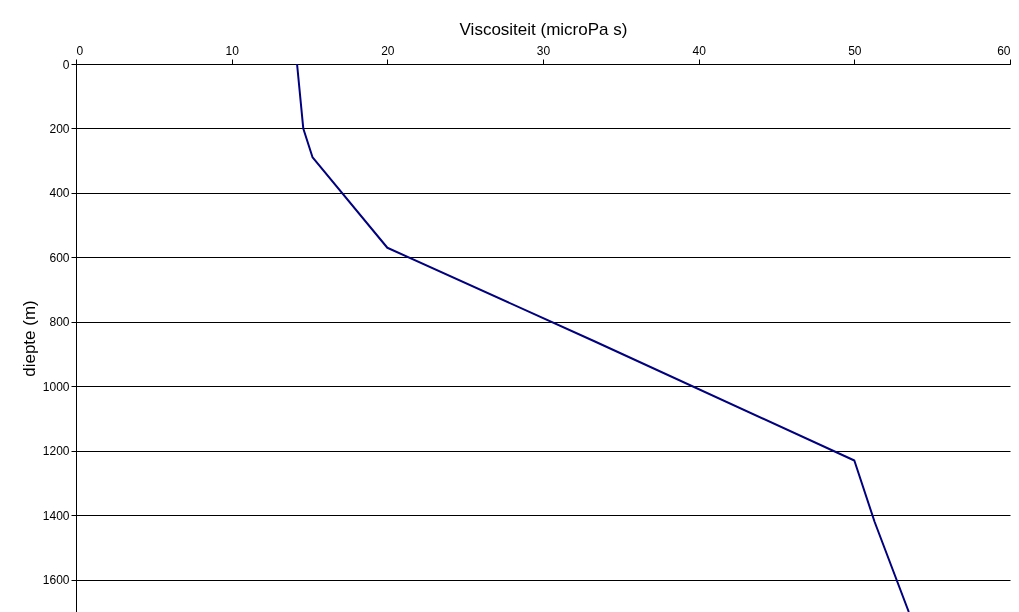  I want to click on y-tick-label: 0, so click(66, 64).